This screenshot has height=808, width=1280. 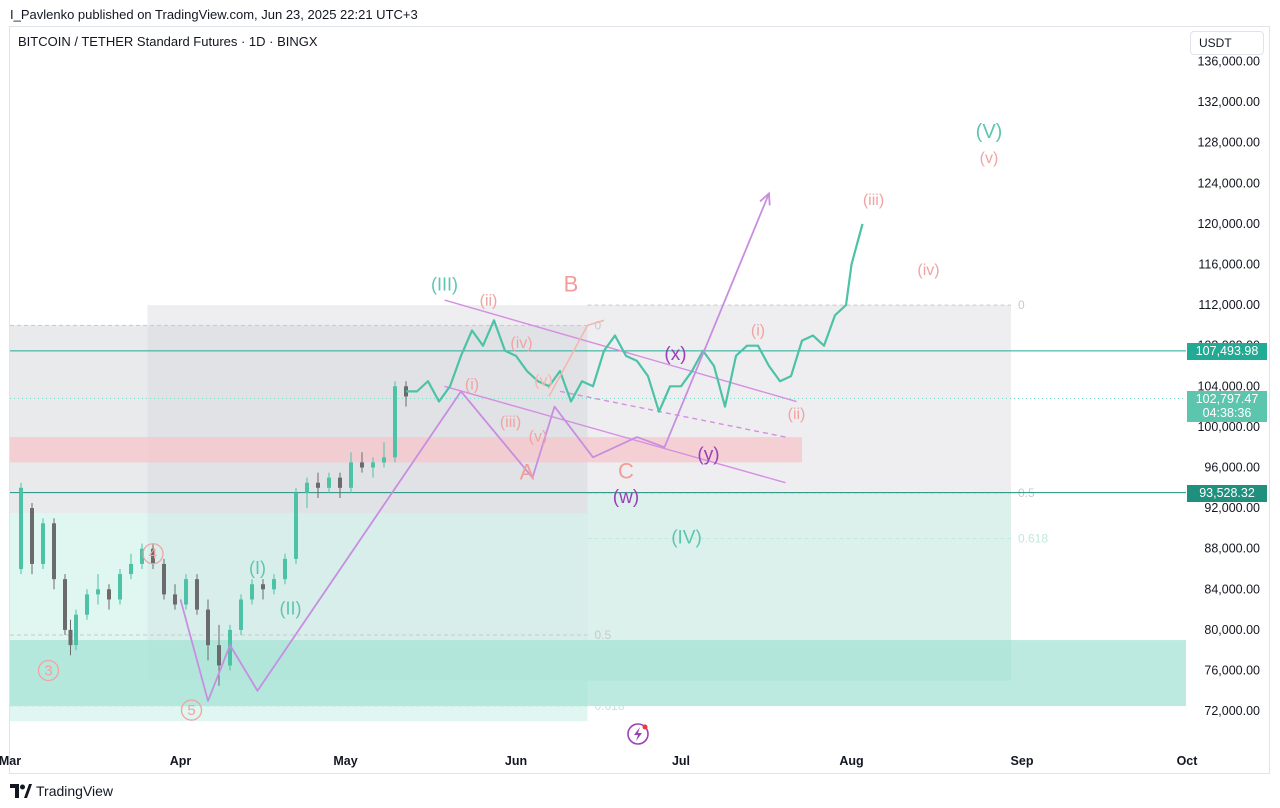 What do you see at coordinates (675, 354) in the screenshot?
I see `wave-label: (x)` at bounding box center [675, 354].